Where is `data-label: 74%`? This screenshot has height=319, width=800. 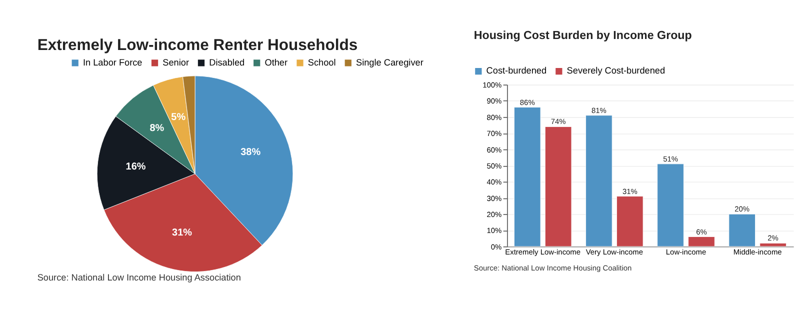 data-label: 74% is located at coordinates (558, 121).